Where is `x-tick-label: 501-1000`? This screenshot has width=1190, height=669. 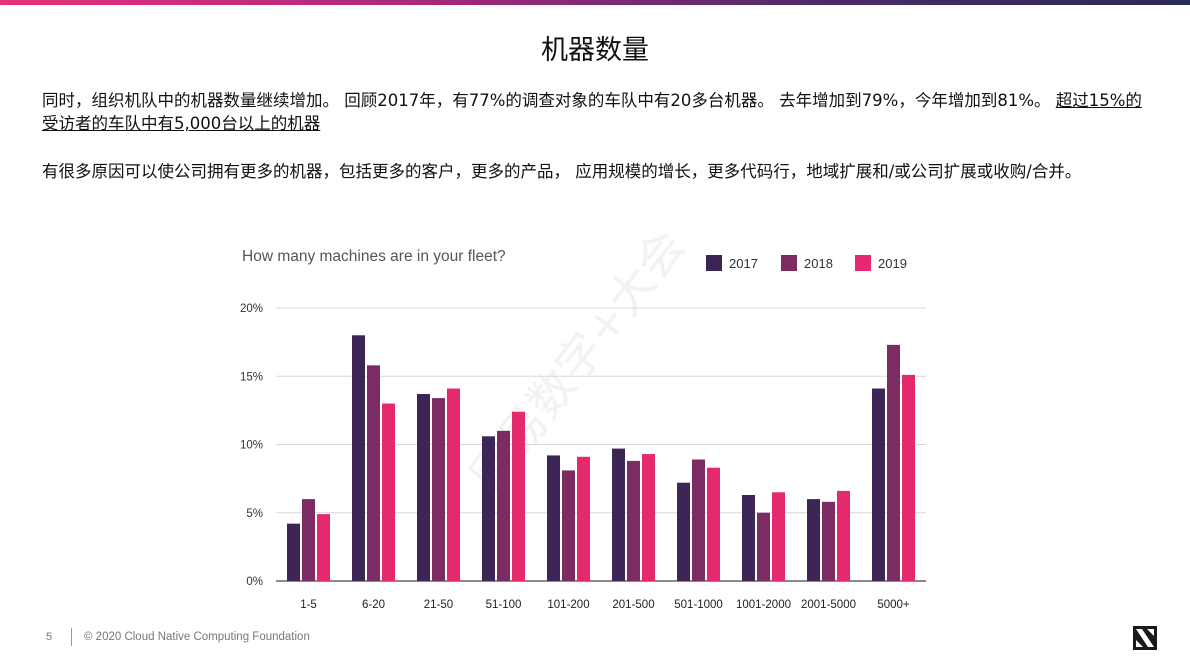 x-tick-label: 501-1000 is located at coordinates (698, 605).